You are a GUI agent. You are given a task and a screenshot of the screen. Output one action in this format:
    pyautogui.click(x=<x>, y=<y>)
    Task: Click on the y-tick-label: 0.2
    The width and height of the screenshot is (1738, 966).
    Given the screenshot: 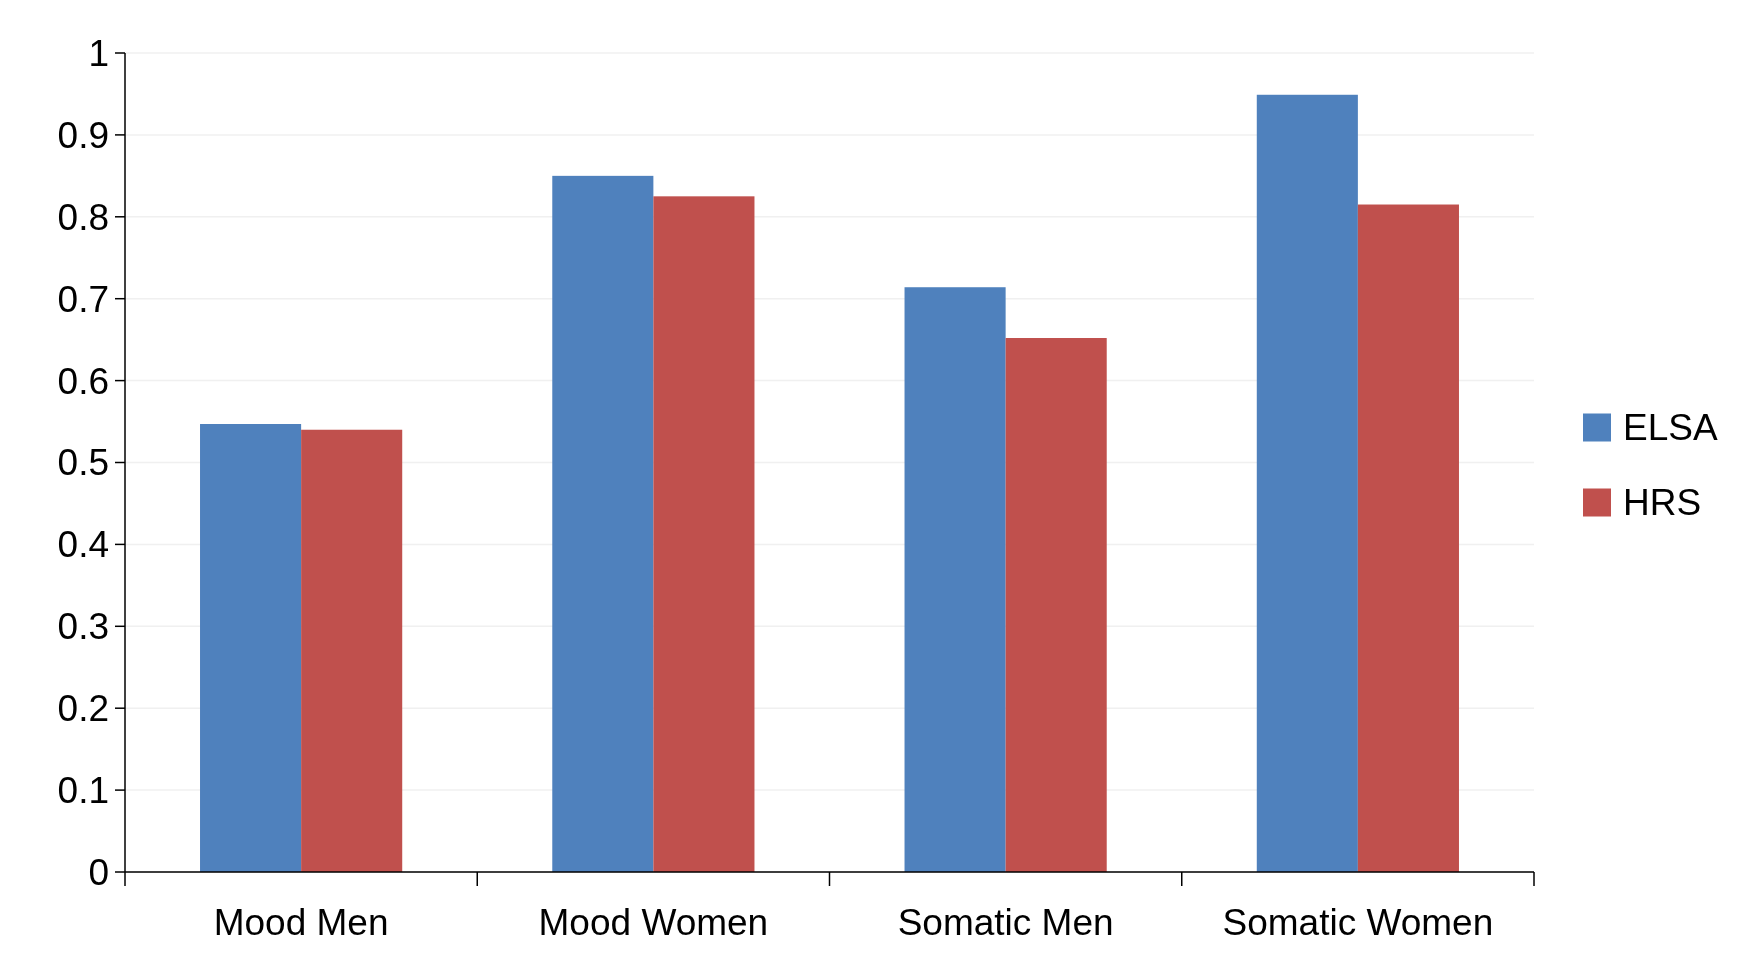 What is the action you would take?
    pyautogui.click(x=83, y=709)
    